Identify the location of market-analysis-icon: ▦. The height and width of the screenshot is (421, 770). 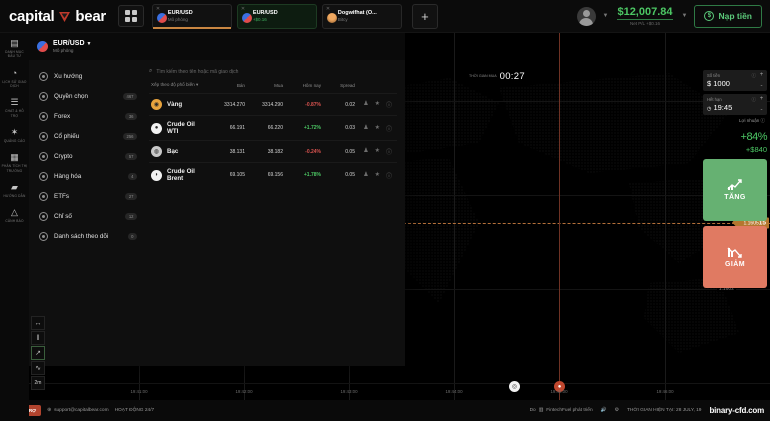
(14, 157).